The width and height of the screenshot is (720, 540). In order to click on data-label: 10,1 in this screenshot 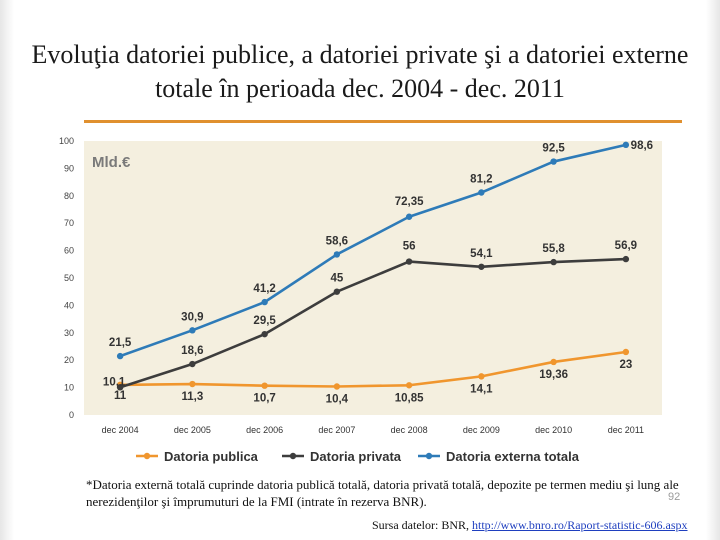, I will do `click(114, 382)`.